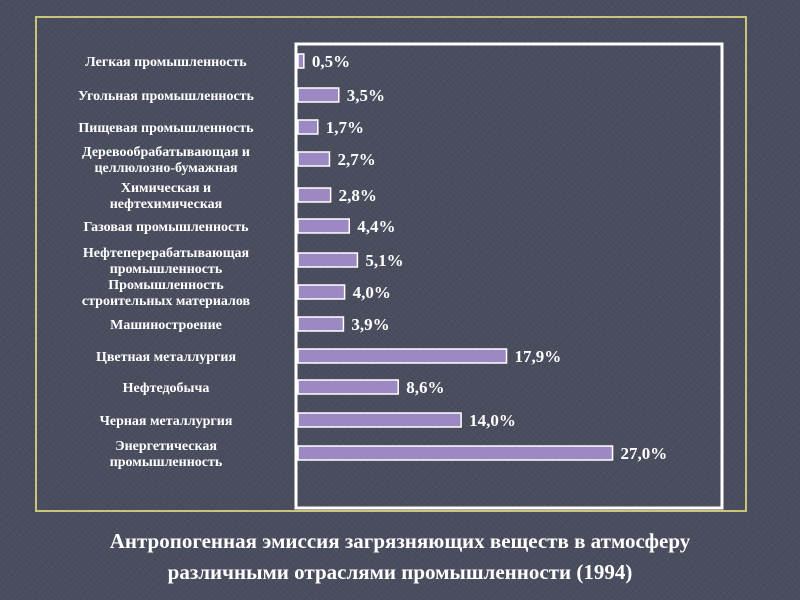 Image resolution: width=800 pixels, height=600 pixels. Describe the element at coordinates (166, 62) in the screenshot. I see `category-label-0: Легкая промышленность` at that location.